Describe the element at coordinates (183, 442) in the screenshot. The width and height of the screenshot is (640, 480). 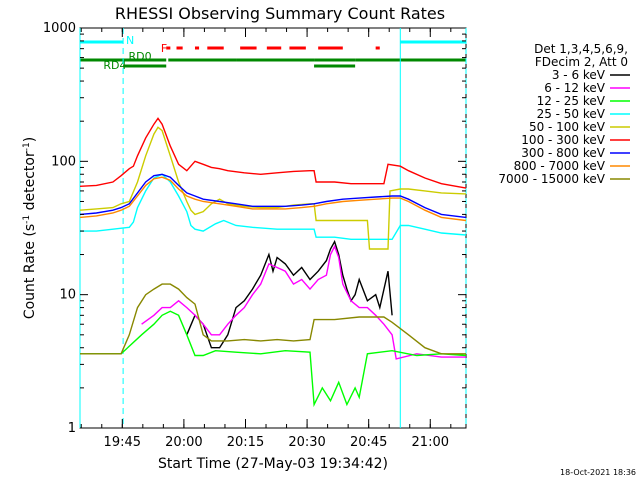
I see `x-tick-label: 20:00` at that location.